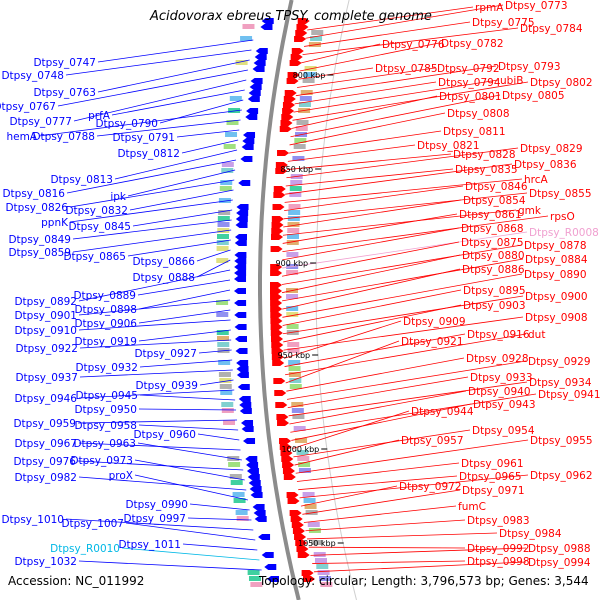 The height and width of the screenshot is (600, 600). I want to click on gene-label-left: Dtpsy_0906, so click(105, 324).